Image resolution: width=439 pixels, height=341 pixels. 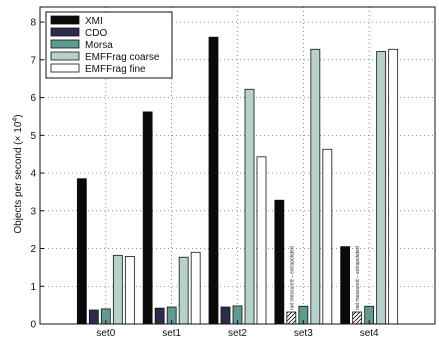 What do you see at coordinates (315, 186) in the screenshot?
I see `bar-set3-emffrag-coarse` at bounding box center [315, 186].